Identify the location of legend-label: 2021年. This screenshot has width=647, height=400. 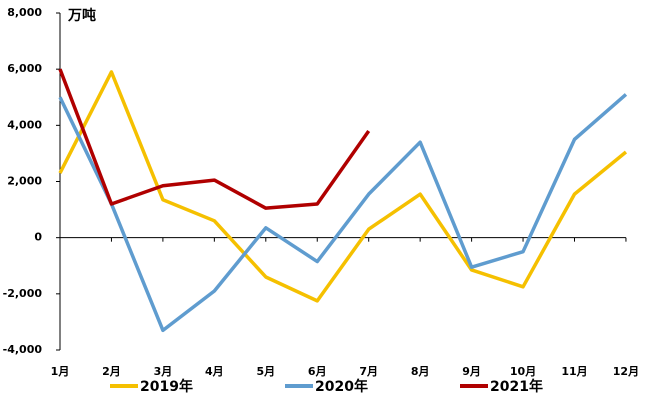
(516, 386).